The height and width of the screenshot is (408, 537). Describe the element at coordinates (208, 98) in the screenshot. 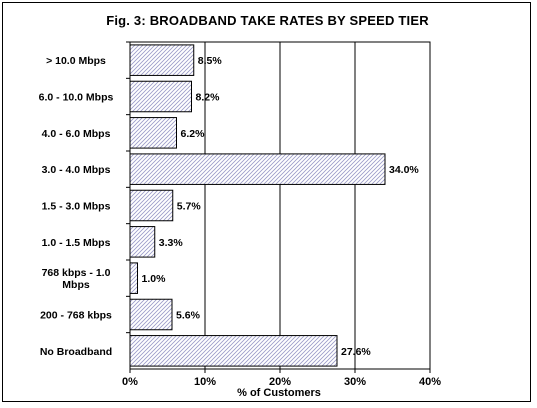

I see `value-label: 8.2%` at that location.